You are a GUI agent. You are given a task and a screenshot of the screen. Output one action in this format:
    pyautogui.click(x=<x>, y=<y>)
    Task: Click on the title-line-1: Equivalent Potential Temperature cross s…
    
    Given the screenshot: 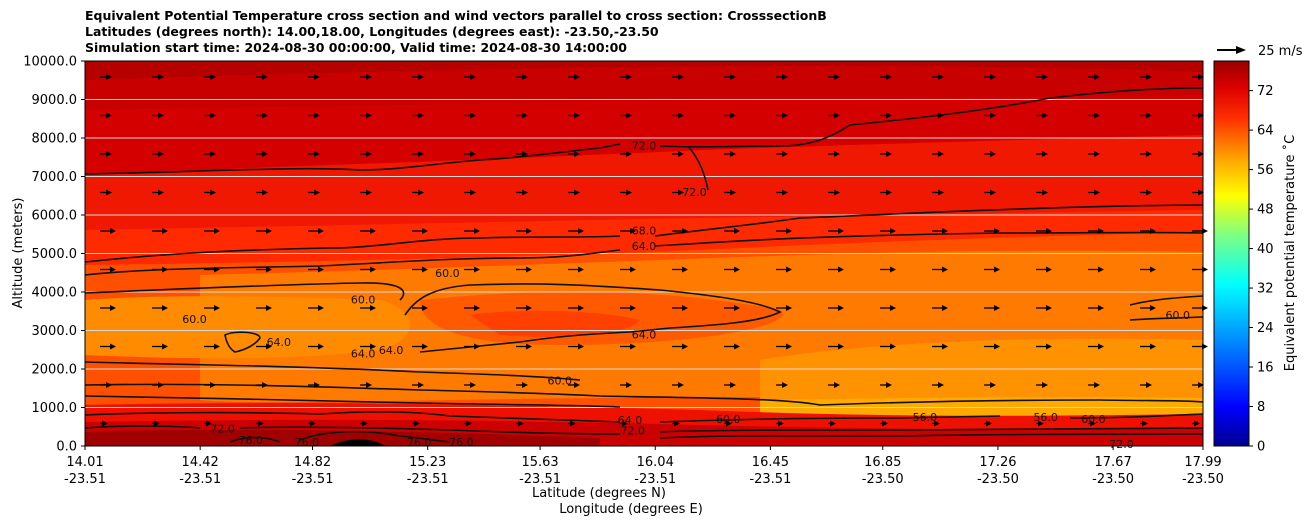 What is the action you would take?
    pyautogui.click(x=456, y=15)
    